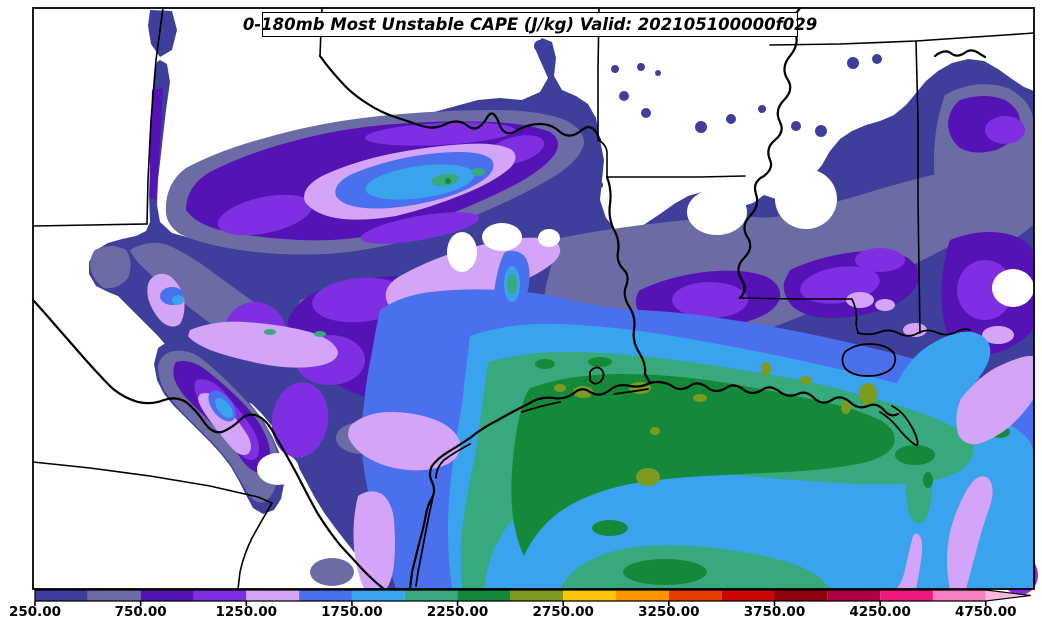 The height and width of the screenshot is (633, 1042). I want to click on colorbar-tick-label-4250: 4250.00, so click(880, 612).